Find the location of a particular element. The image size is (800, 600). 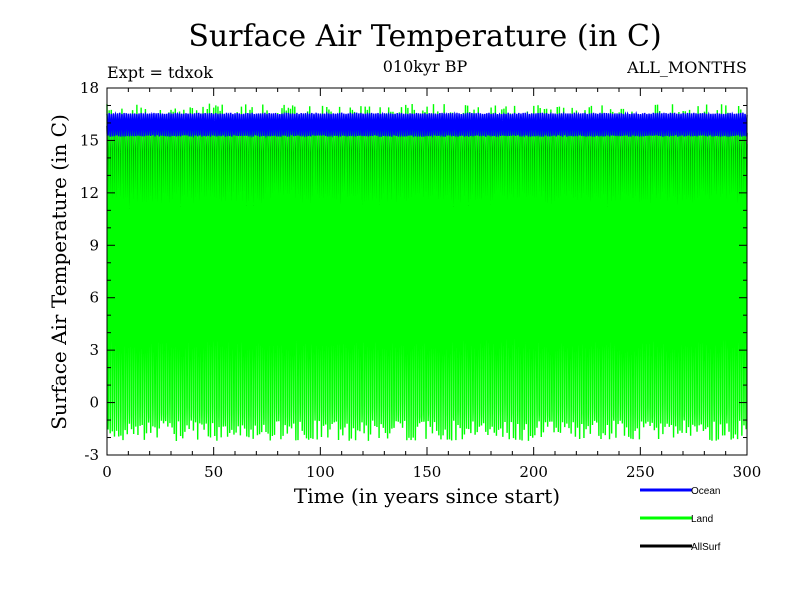

months-label: ALL_MONTHS is located at coordinates (686, 67).